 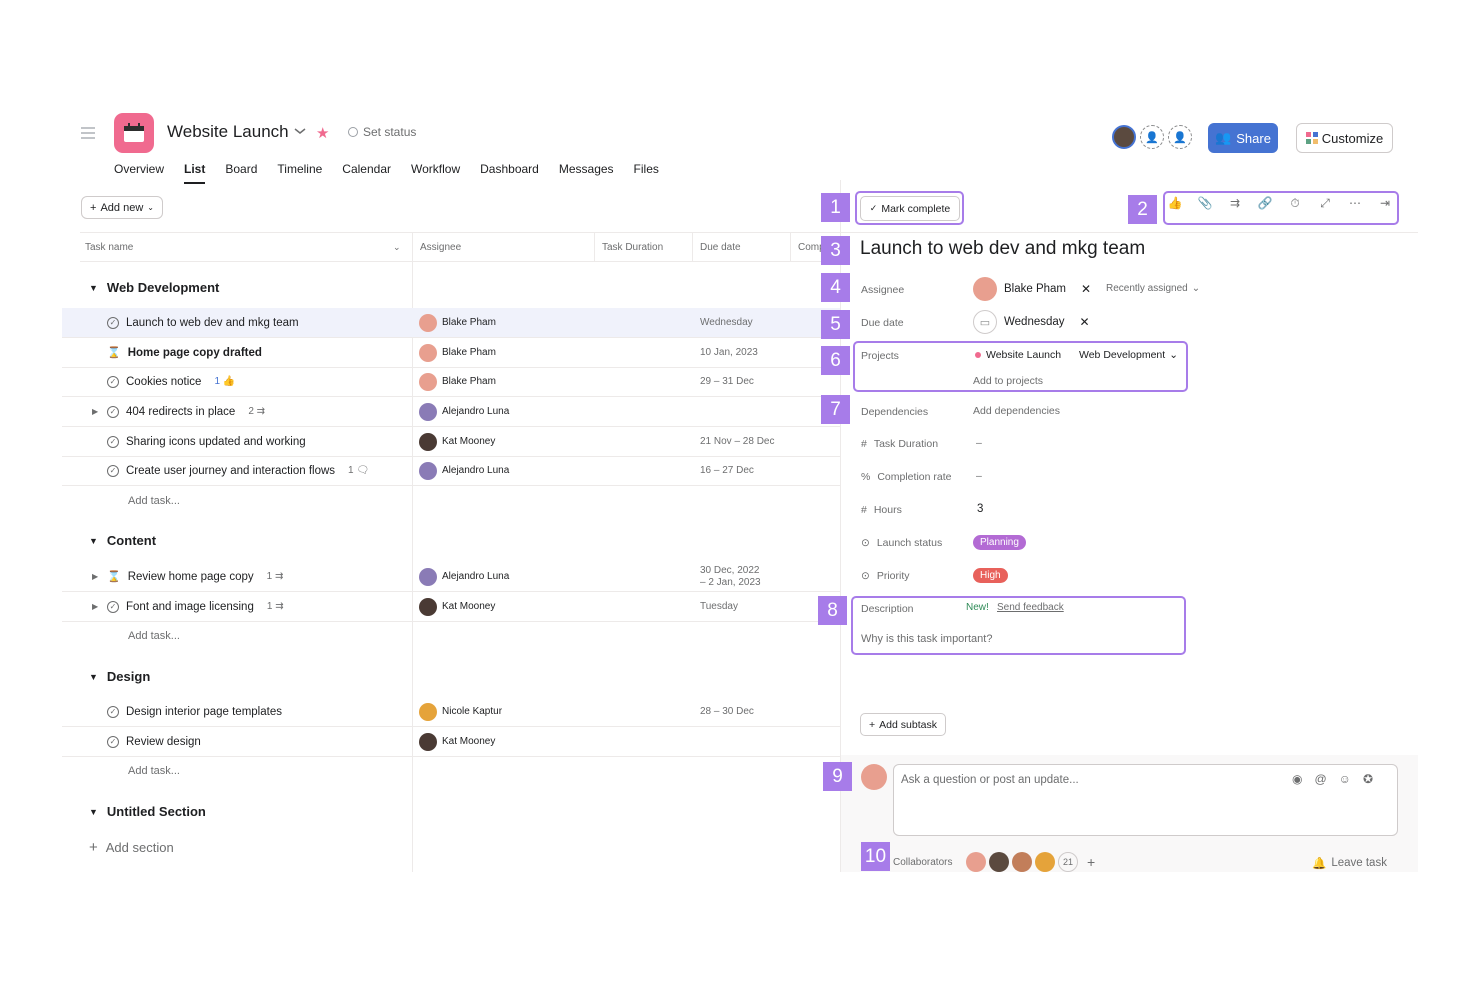 I want to click on tab-overview: Overview, so click(x=139, y=169).